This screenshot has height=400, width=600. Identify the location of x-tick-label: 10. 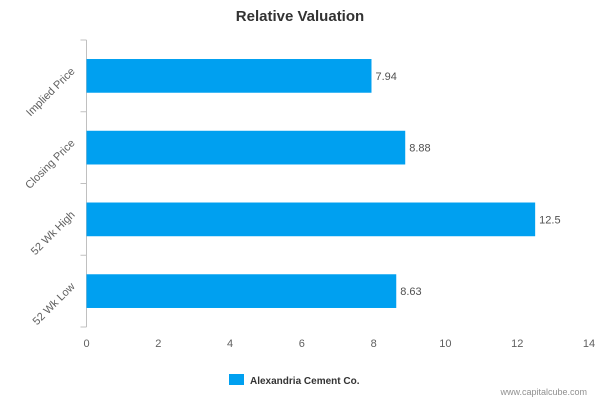
(445, 344).